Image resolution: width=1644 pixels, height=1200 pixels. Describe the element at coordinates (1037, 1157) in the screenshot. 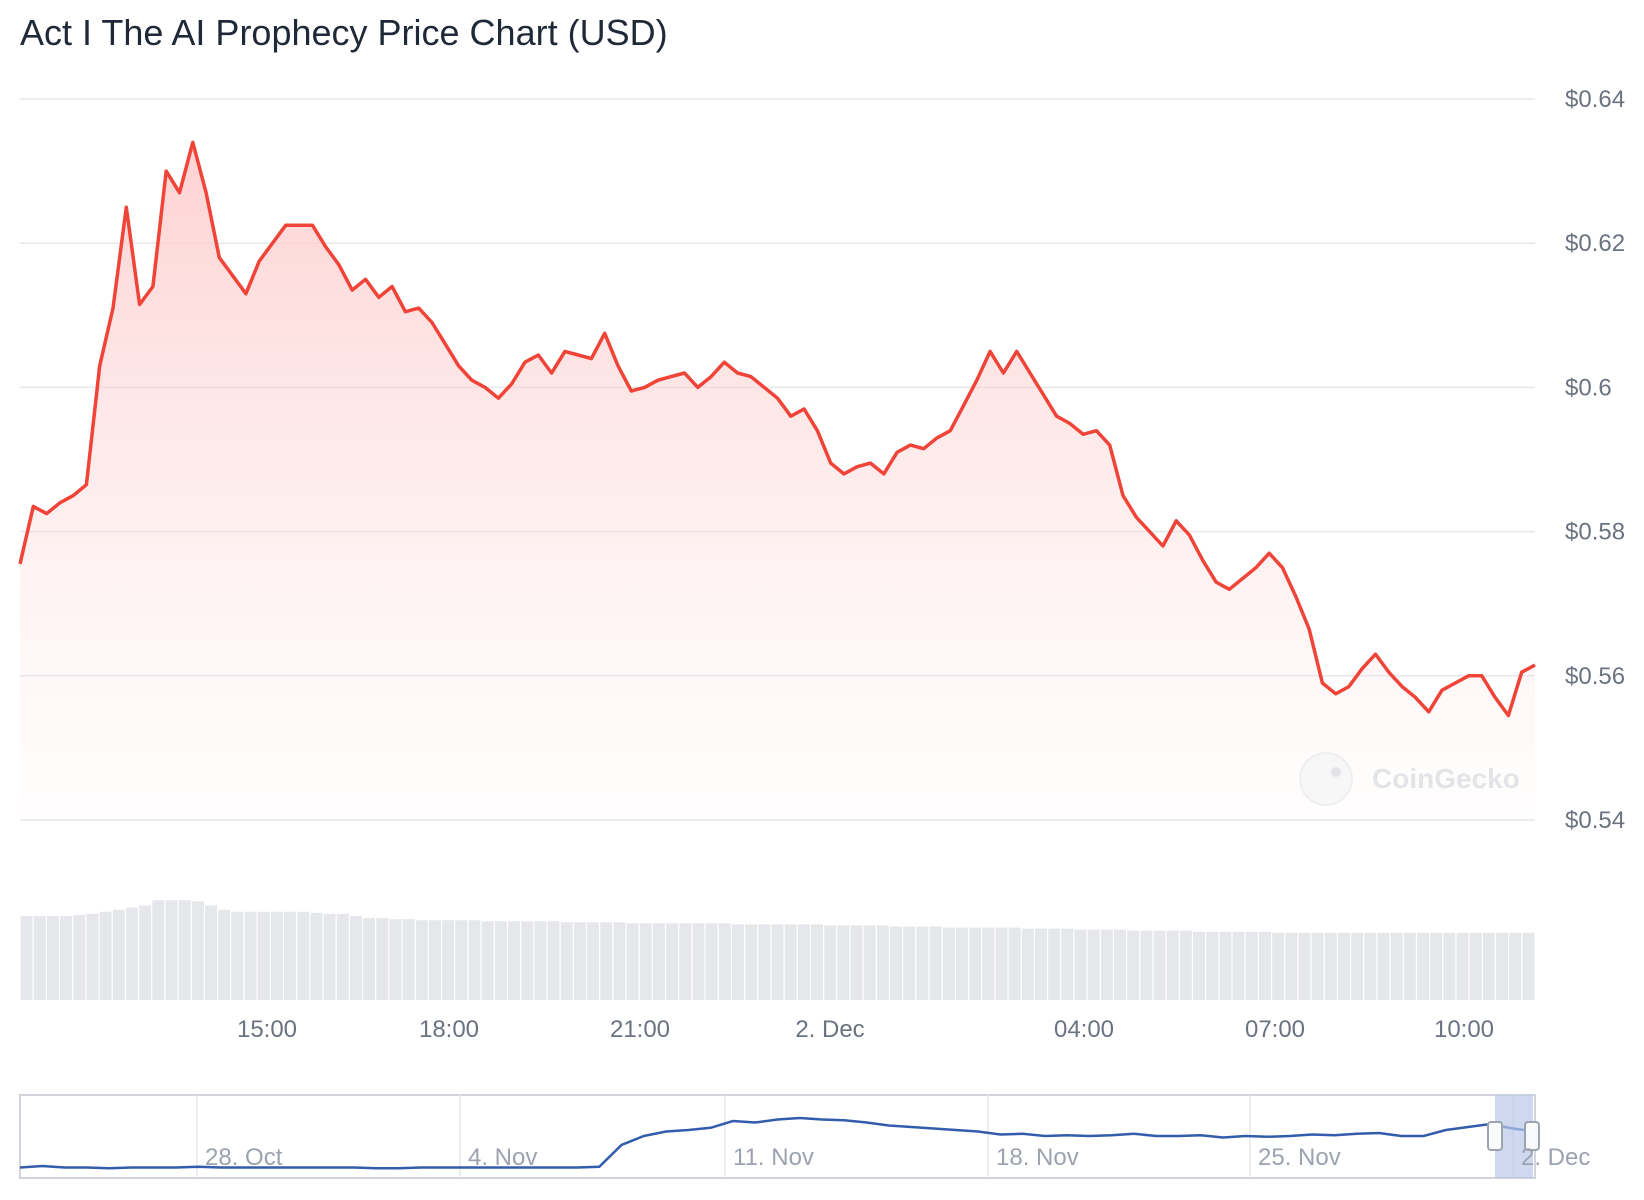

I see `navigator-tick-label: 18. Nov` at that location.